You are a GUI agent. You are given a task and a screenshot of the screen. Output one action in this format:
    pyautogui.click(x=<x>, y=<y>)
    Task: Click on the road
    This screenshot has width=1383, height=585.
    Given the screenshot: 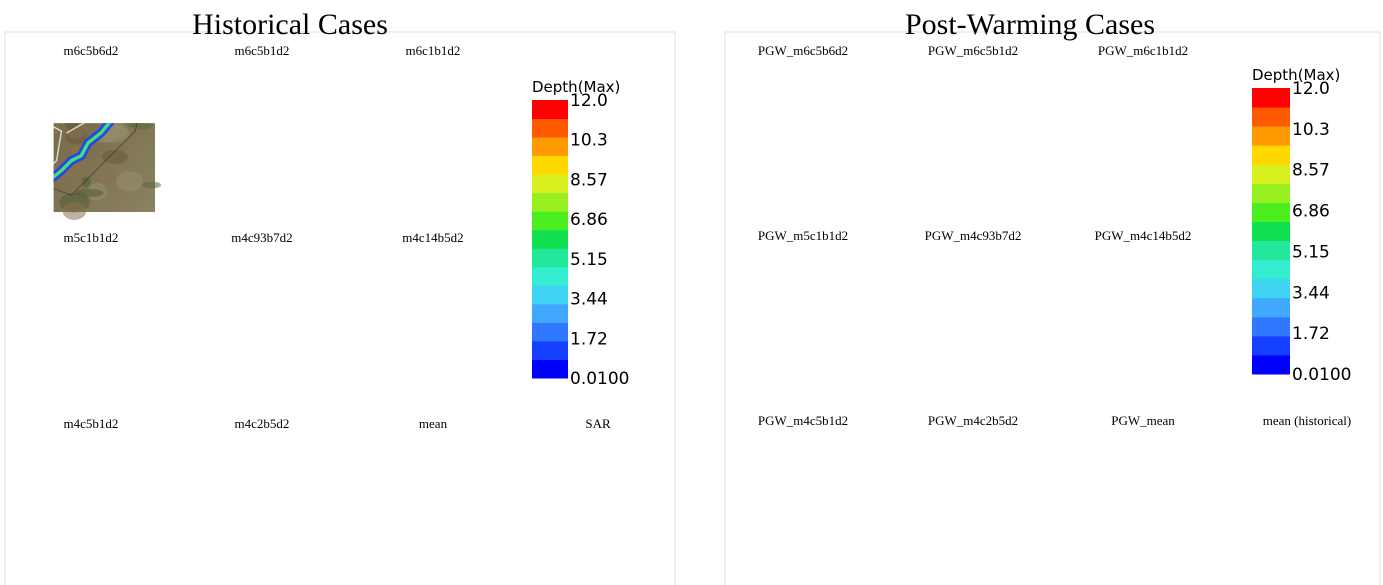 What is the action you would take?
    pyautogui.click(x=973, y=497)
    